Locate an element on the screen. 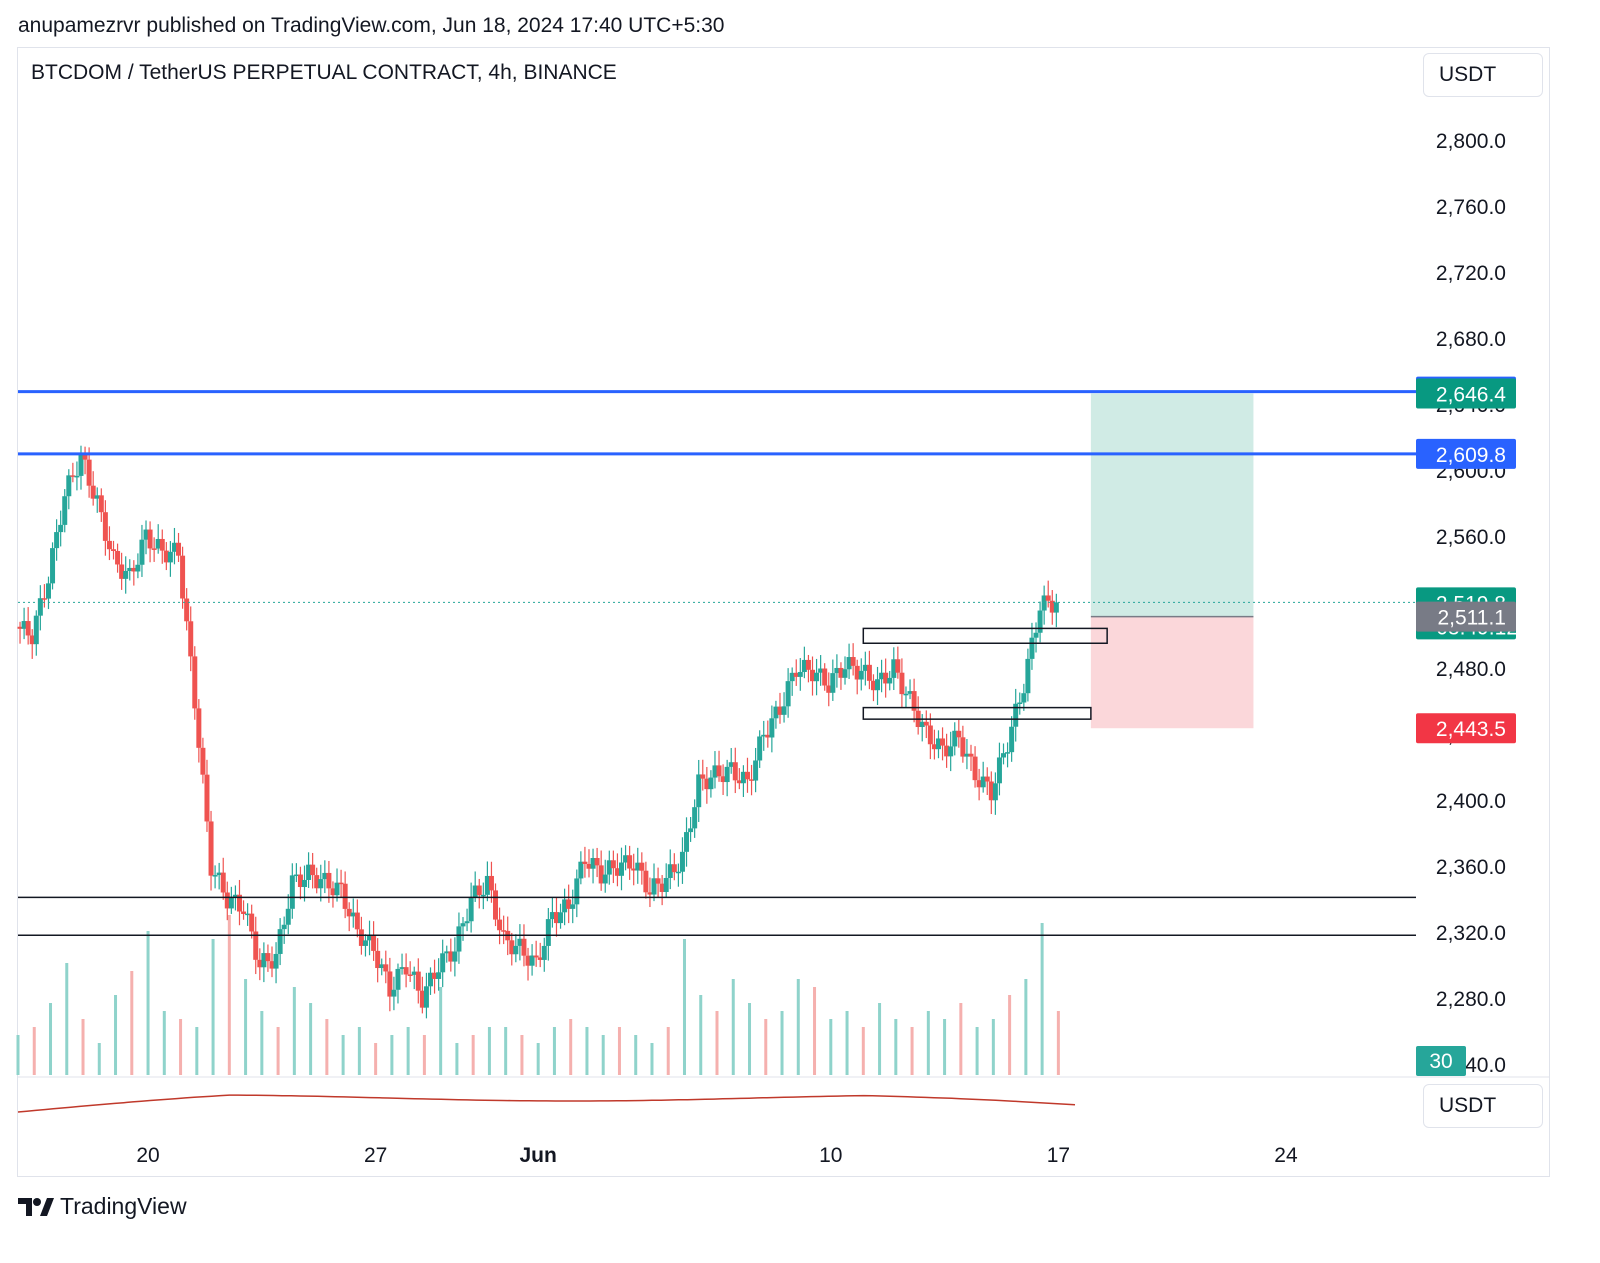  price-label-text: 2,511.1 is located at coordinates (1471, 618).